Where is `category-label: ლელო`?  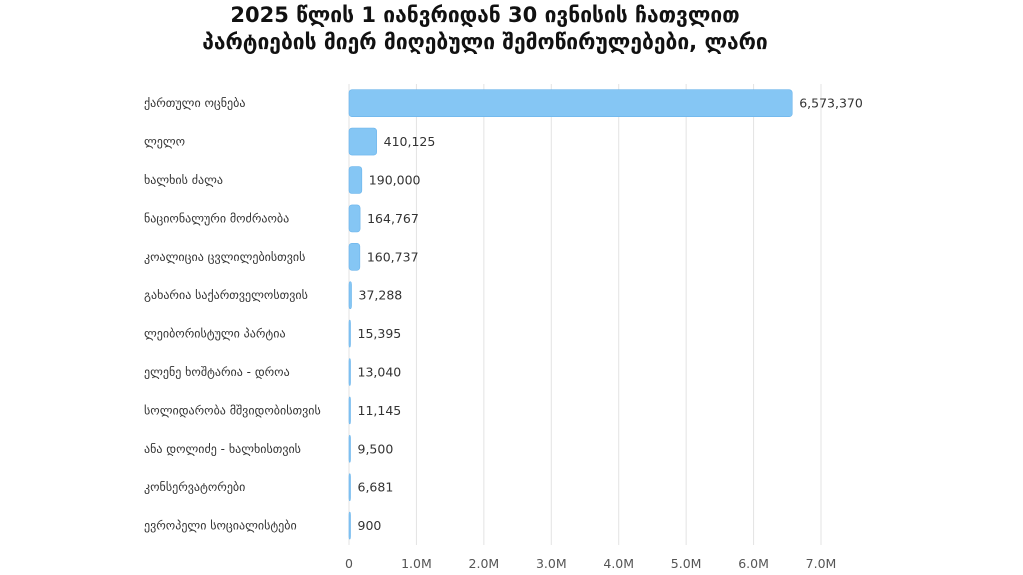 category-label: ლელო is located at coordinates (164, 142).